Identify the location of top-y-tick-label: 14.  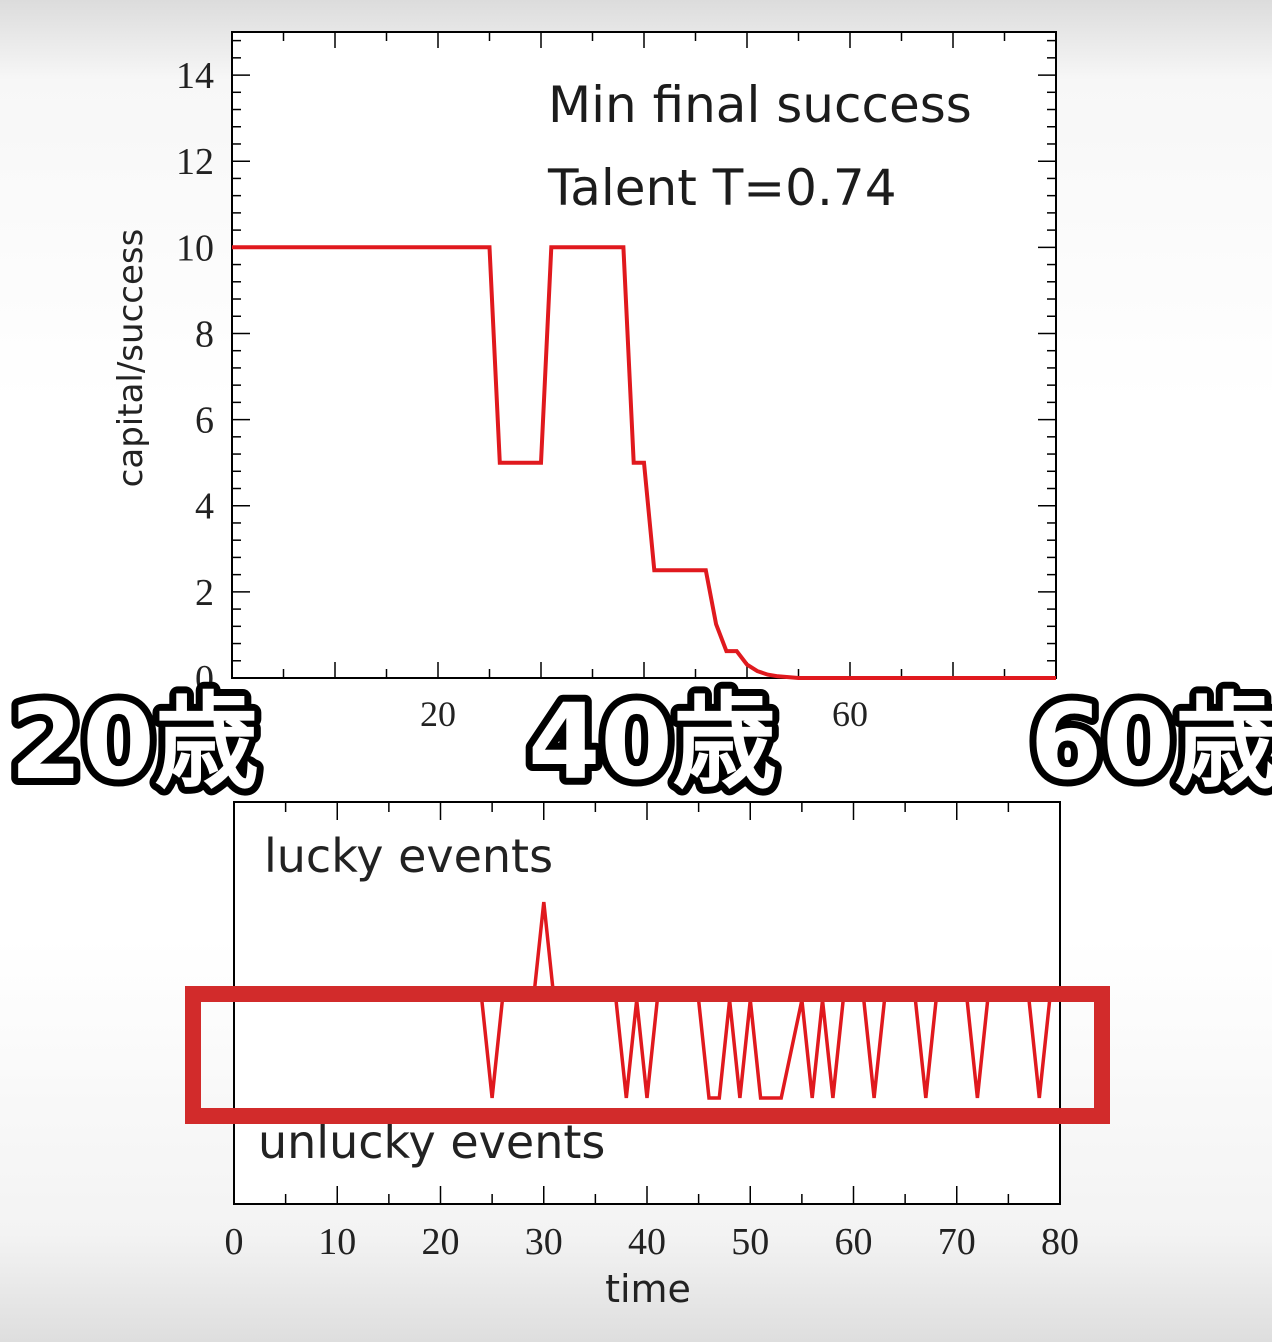
(195, 76).